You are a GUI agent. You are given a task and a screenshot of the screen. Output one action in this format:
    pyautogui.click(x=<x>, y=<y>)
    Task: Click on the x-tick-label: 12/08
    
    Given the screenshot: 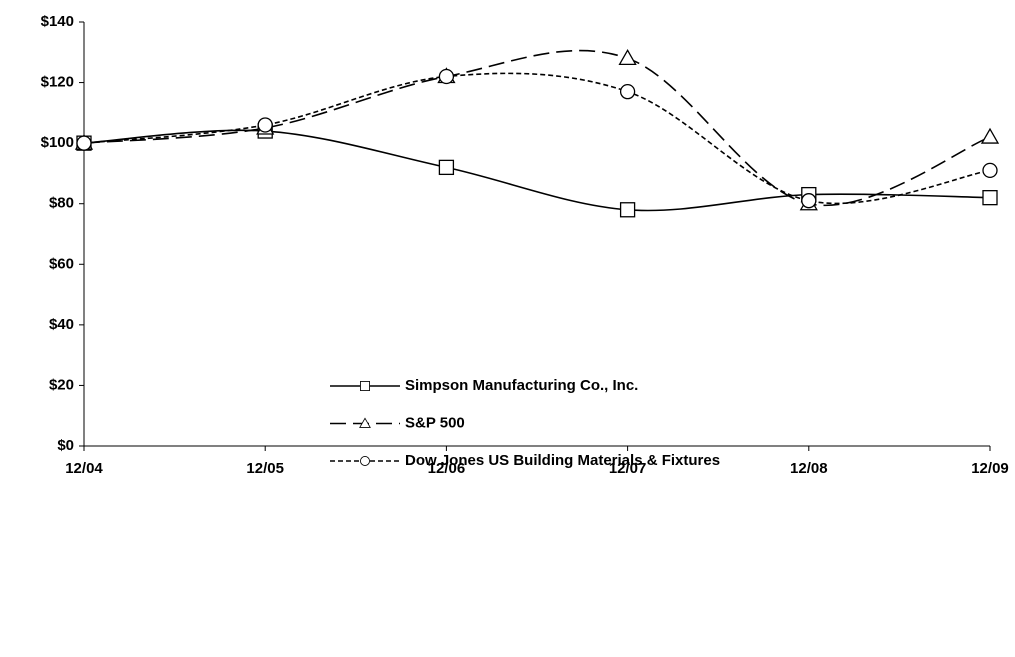 What is the action you would take?
    pyautogui.click(x=809, y=468)
    